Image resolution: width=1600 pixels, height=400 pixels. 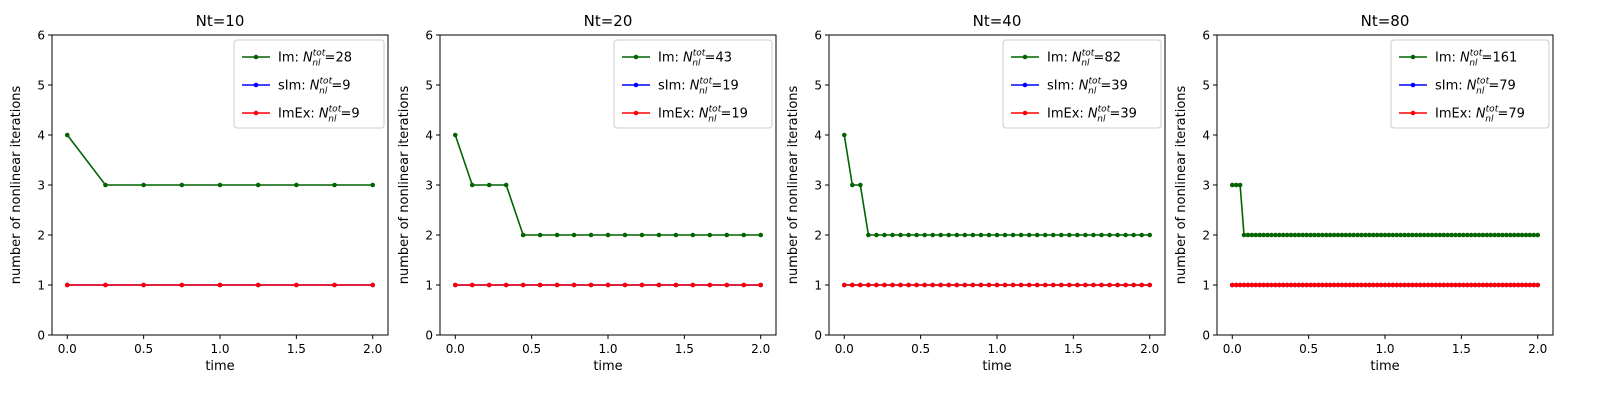 I want to click on y-tick-label: 5, so click(x=1206, y=86).